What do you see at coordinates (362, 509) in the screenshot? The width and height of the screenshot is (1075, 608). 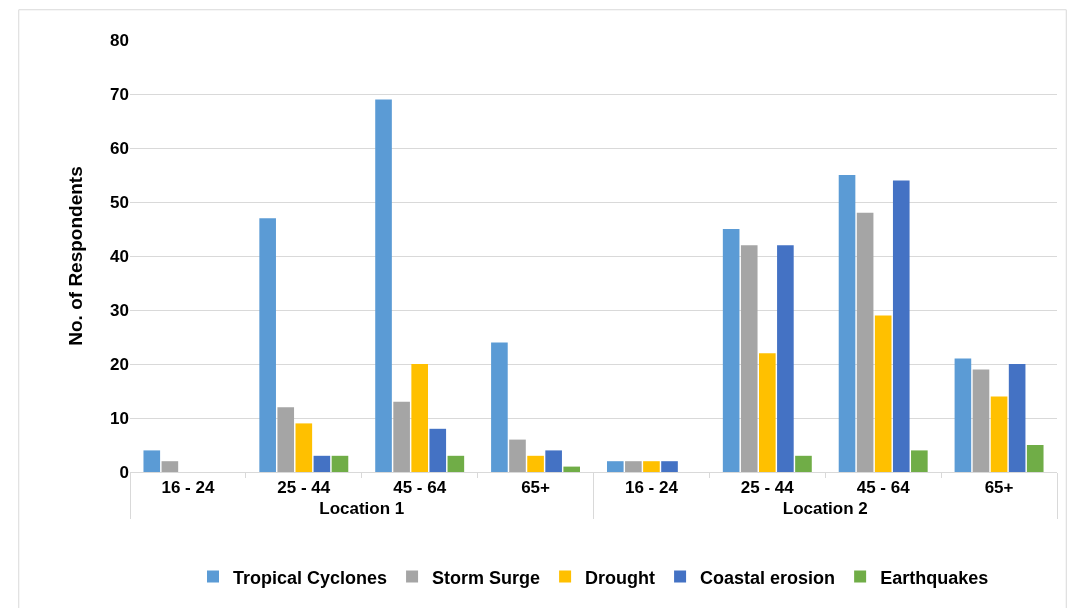 I see `text: Location 1` at bounding box center [362, 509].